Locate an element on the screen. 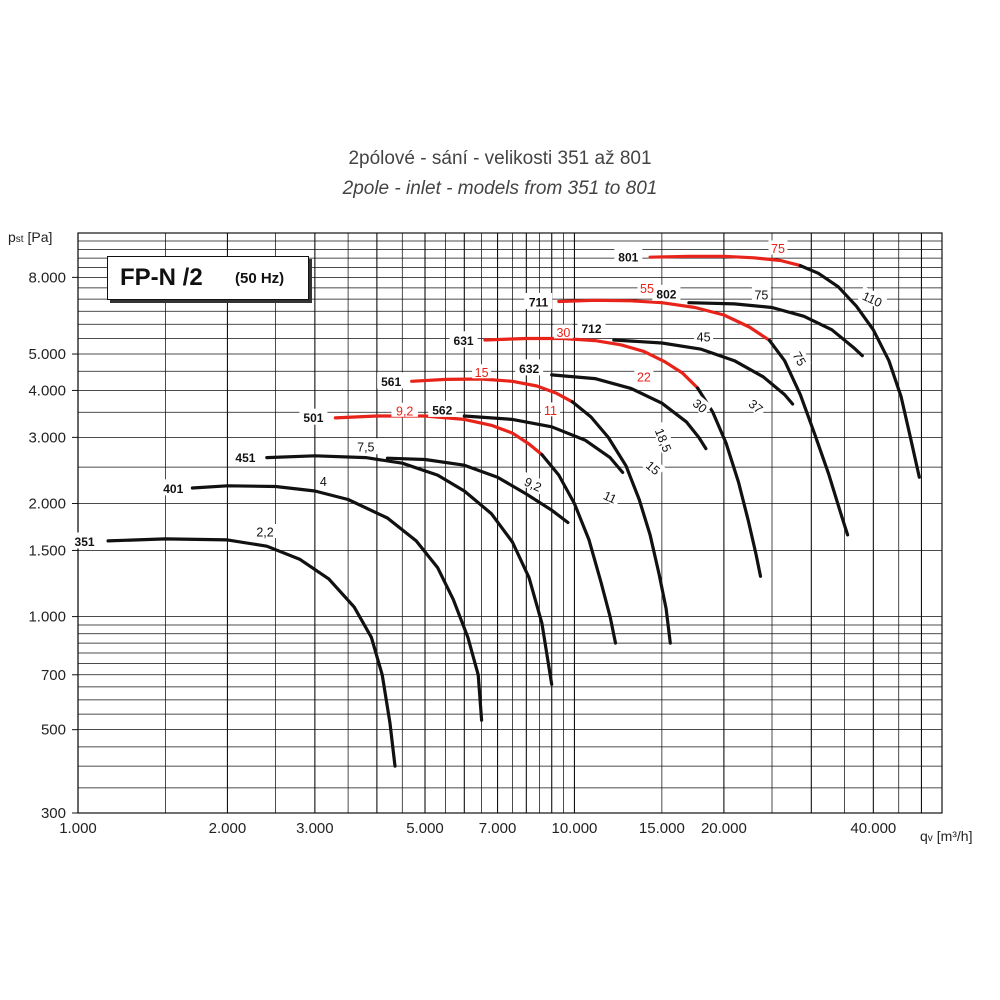  curve-501-red is located at coordinates (438, 435).